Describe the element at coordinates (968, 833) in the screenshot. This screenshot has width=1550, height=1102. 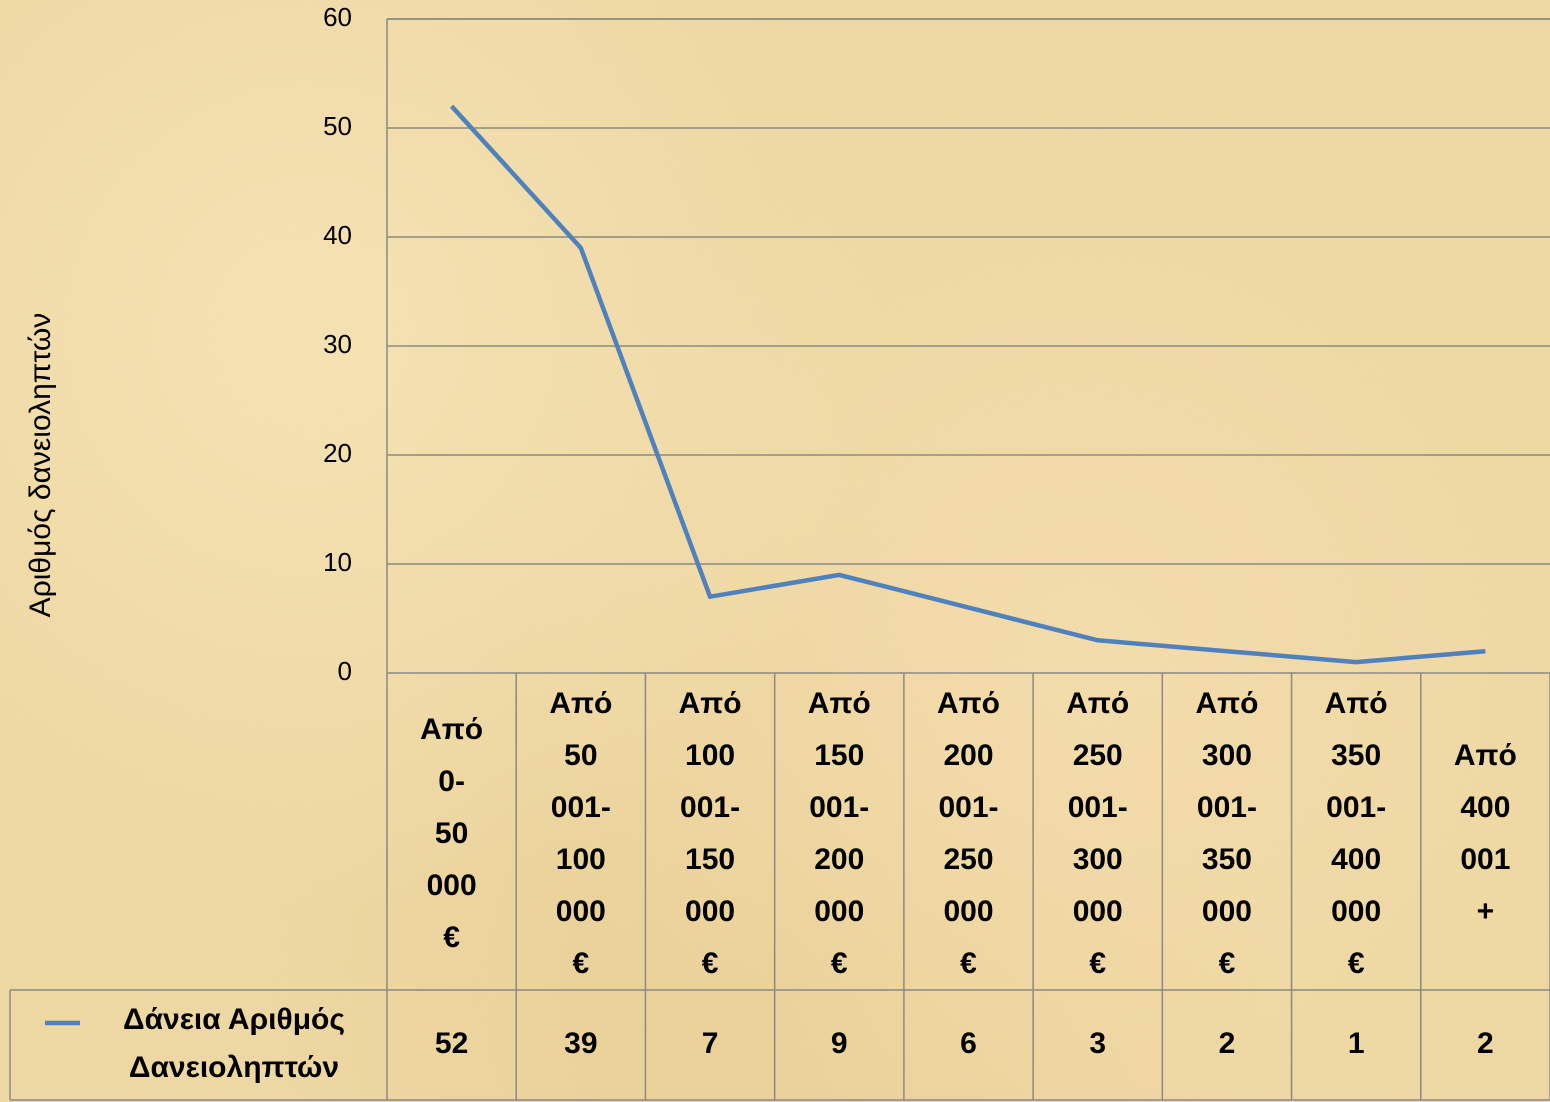
I see `x-tick-label: Από 200 001-250 000 €` at that location.